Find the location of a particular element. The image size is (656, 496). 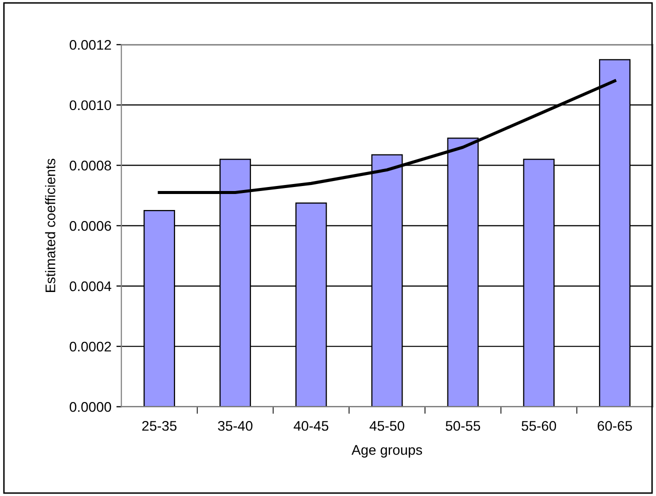

x-tick-label: 45-50 is located at coordinates (387, 425).